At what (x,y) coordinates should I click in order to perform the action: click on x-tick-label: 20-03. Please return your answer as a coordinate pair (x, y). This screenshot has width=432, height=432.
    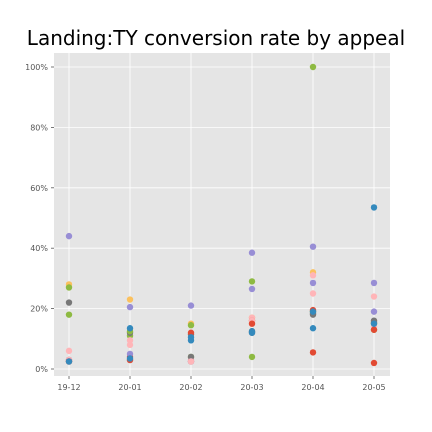
    Looking at the image, I should click on (251, 387).